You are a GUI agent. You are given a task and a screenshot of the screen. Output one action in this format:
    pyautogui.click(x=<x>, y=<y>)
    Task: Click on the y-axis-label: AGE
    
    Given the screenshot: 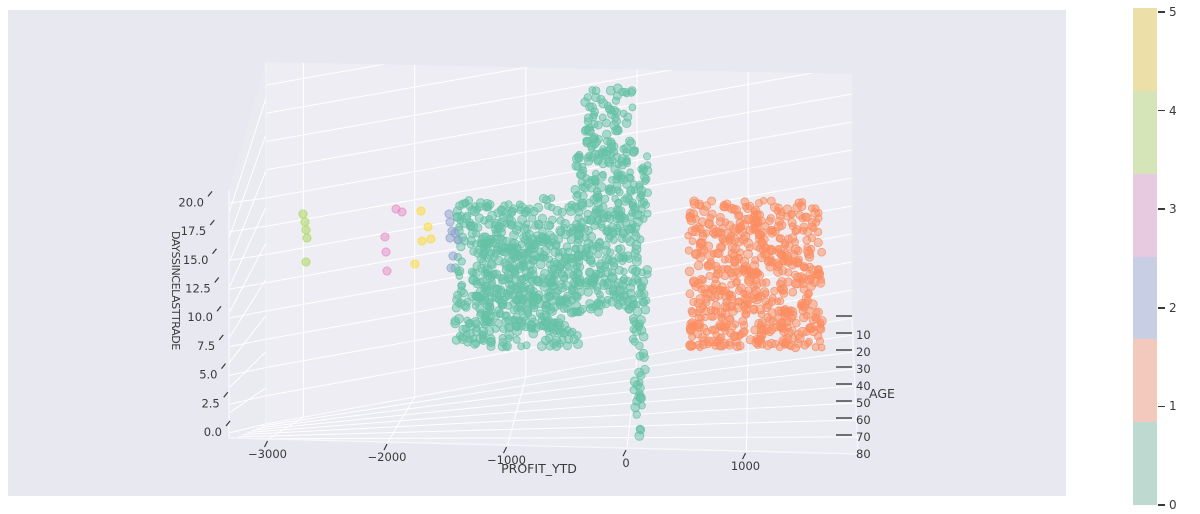 What is the action you would take?
    pyautogui.click(x=882, y=393)
    